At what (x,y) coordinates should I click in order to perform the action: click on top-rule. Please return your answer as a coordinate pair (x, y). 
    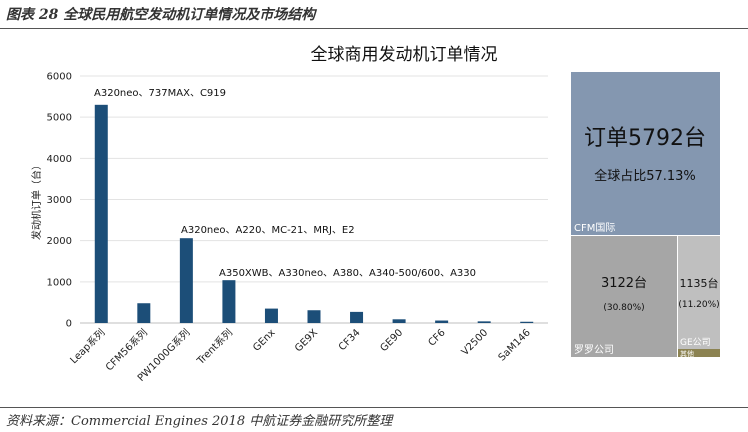
    Looking at the image, I should click on (374, 28).